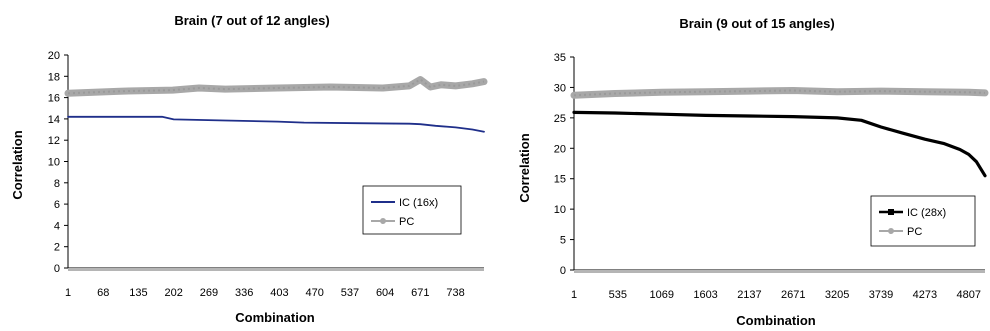 The height and width of the screenshot is (331, 990). I want to click on x-tick-label: 403, so click(279, 293).